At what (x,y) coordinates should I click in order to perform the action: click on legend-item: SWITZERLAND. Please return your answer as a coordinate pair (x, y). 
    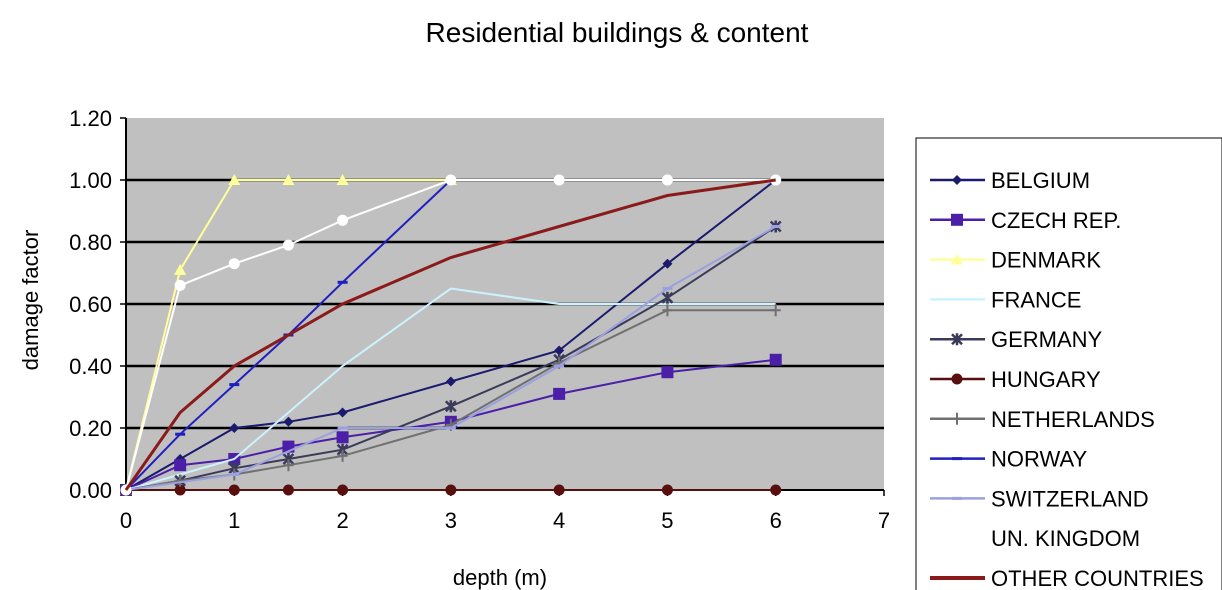
    Looking at the image, I should click on (1039, 498).